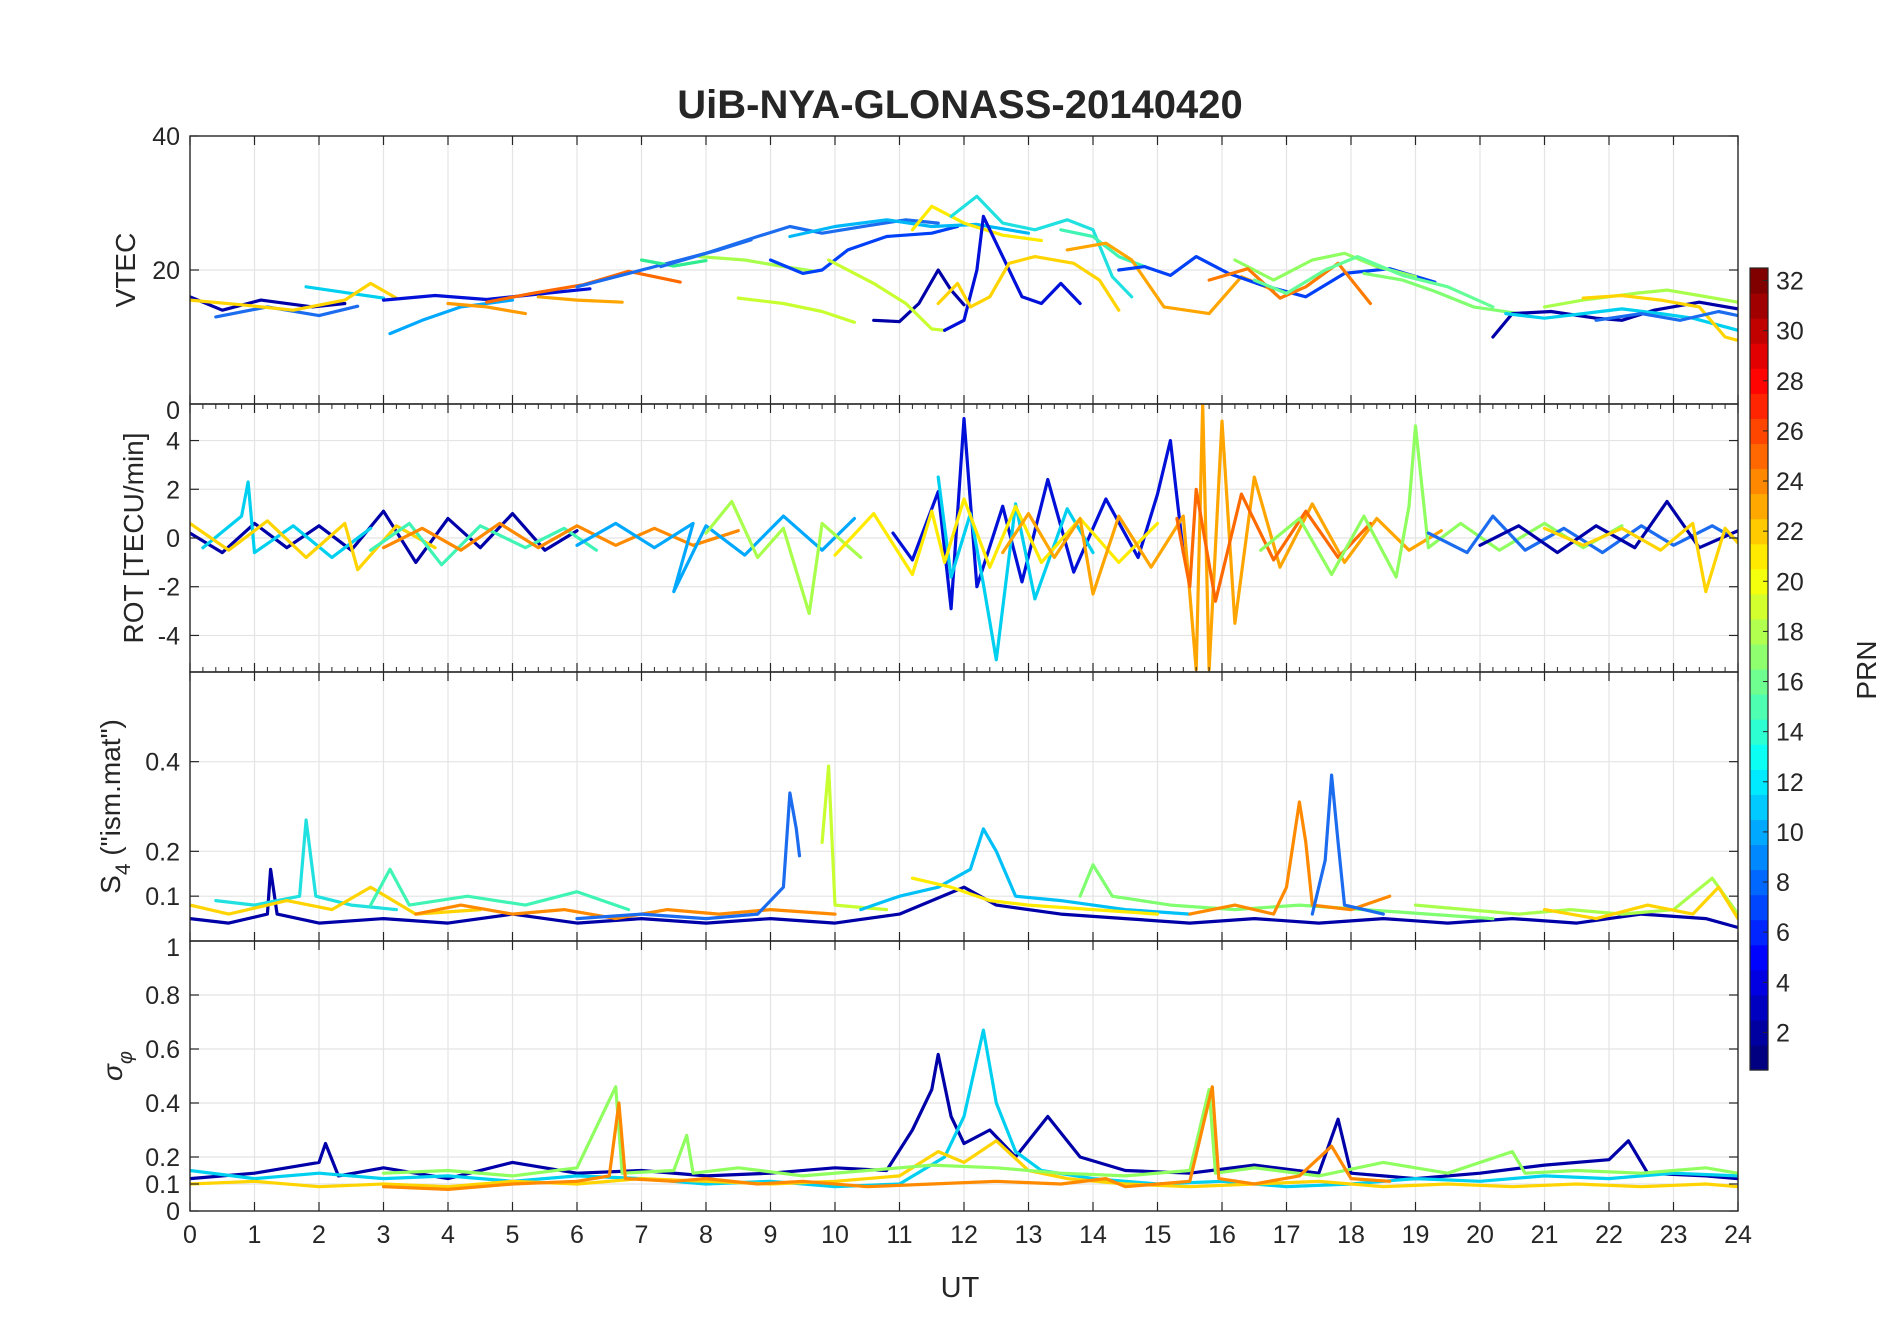  What do you see at coordinates (162, 1185) in the screenshot?
I see `sigma-phi-y-tick-label: 0.1` at bounding box center [162, 1185].